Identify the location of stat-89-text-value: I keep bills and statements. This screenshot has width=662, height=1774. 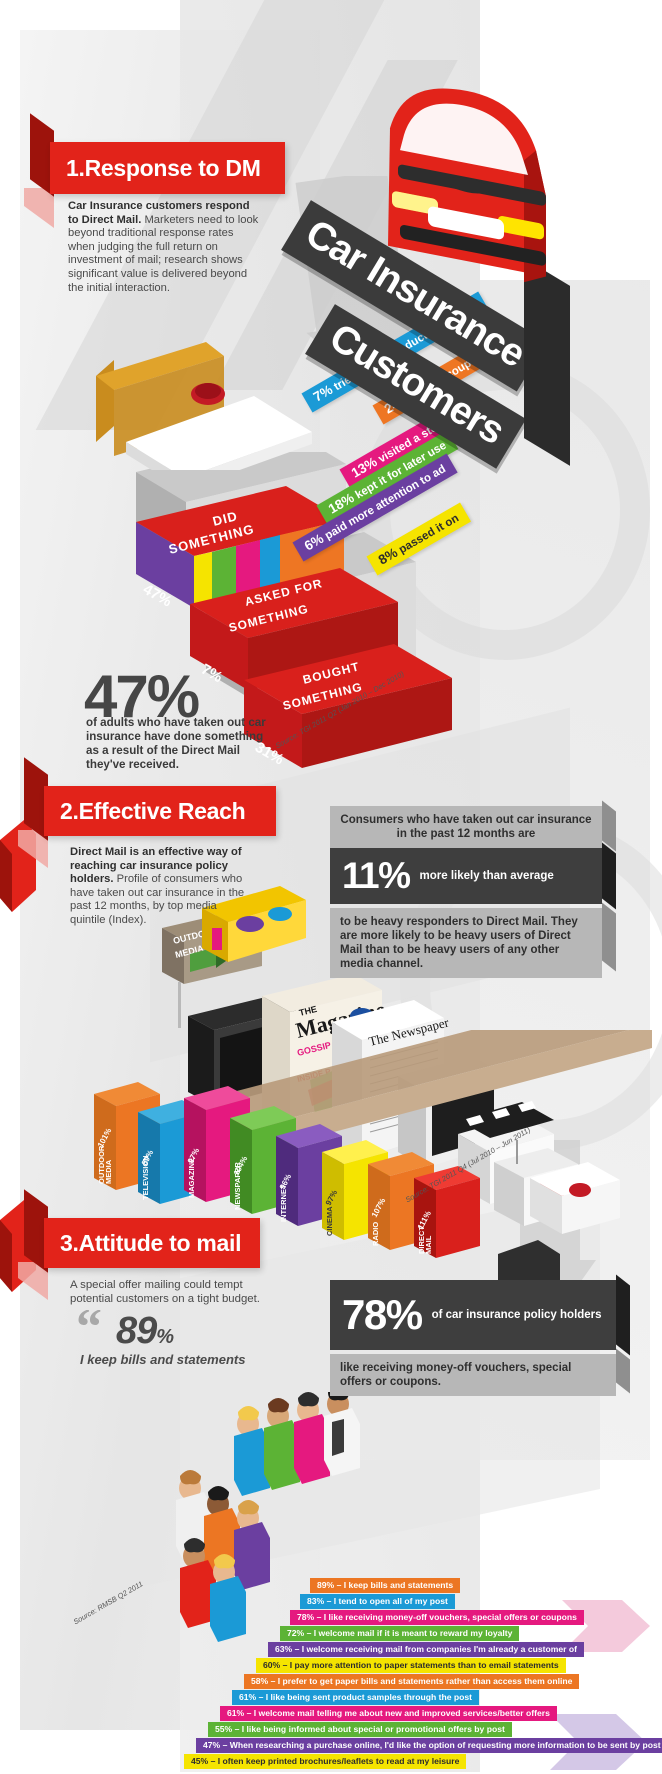
(163, 1359).